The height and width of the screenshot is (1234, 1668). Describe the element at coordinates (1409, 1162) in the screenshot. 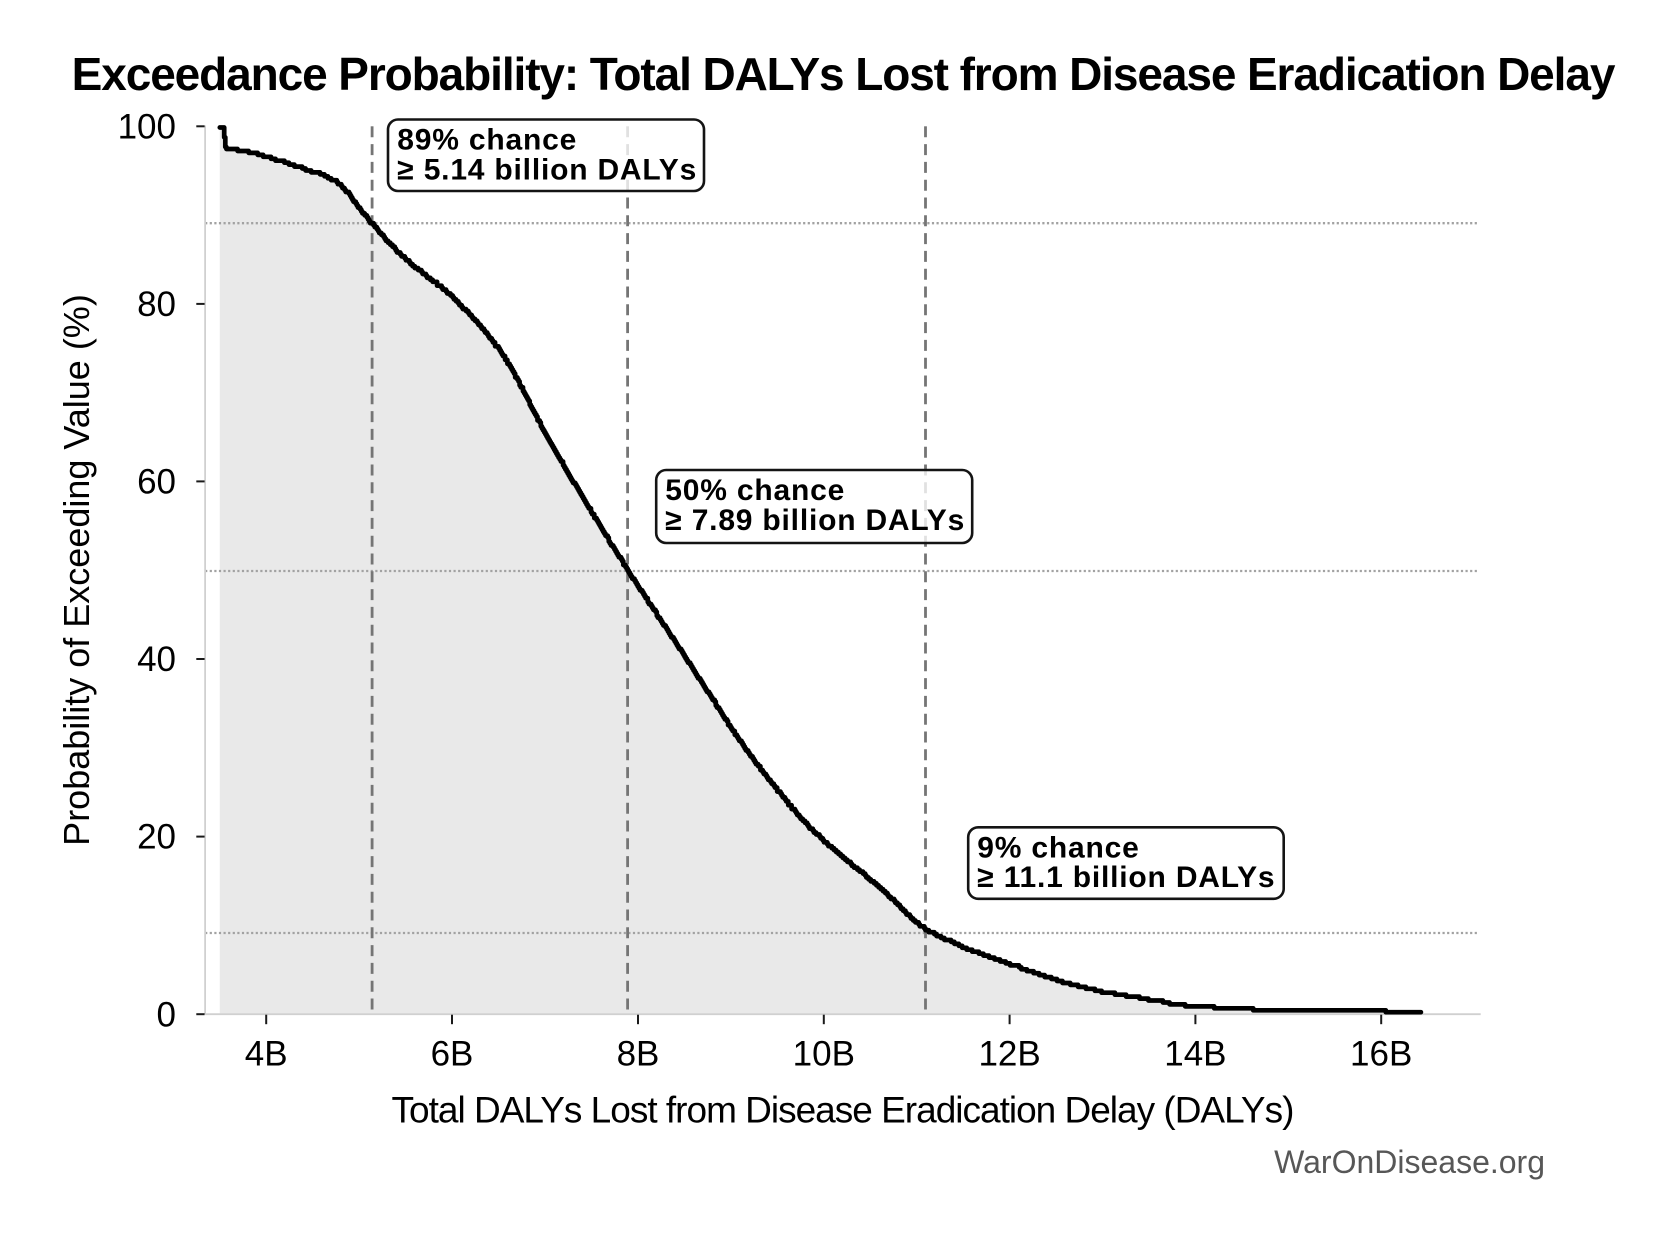

I see `svg-text: WarOnDisease.org` at that location.